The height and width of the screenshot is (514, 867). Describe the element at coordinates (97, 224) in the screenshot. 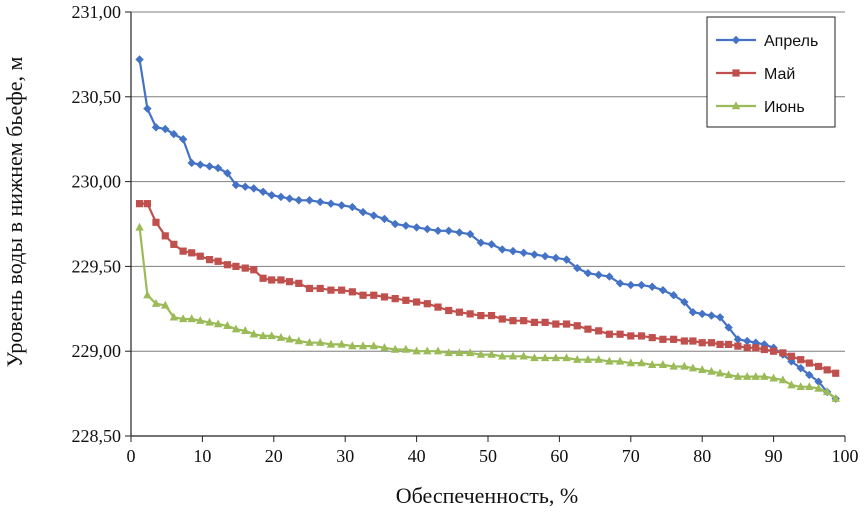

I see `y-tick-labels: 228,50 229,00 229,50 230,00 230,50 231,00` at that location.